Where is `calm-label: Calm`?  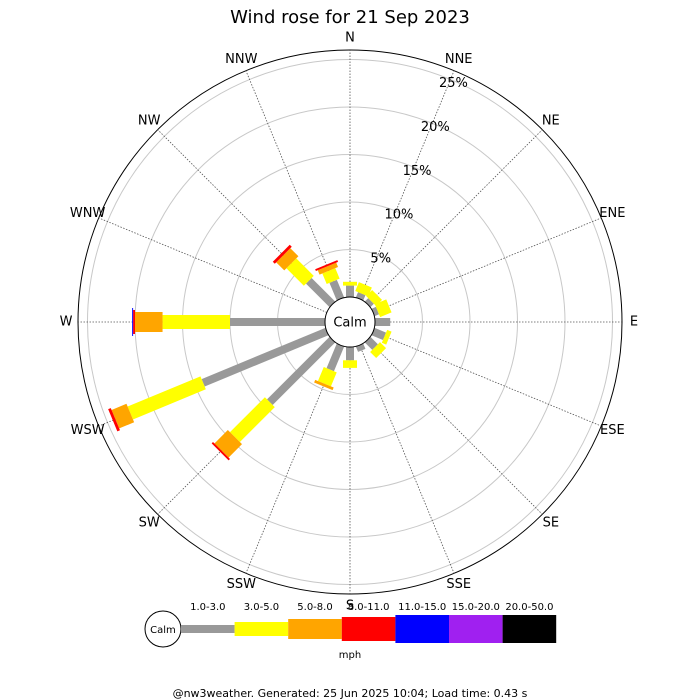 calm-label: Calm is located at coordinates (349, 323).